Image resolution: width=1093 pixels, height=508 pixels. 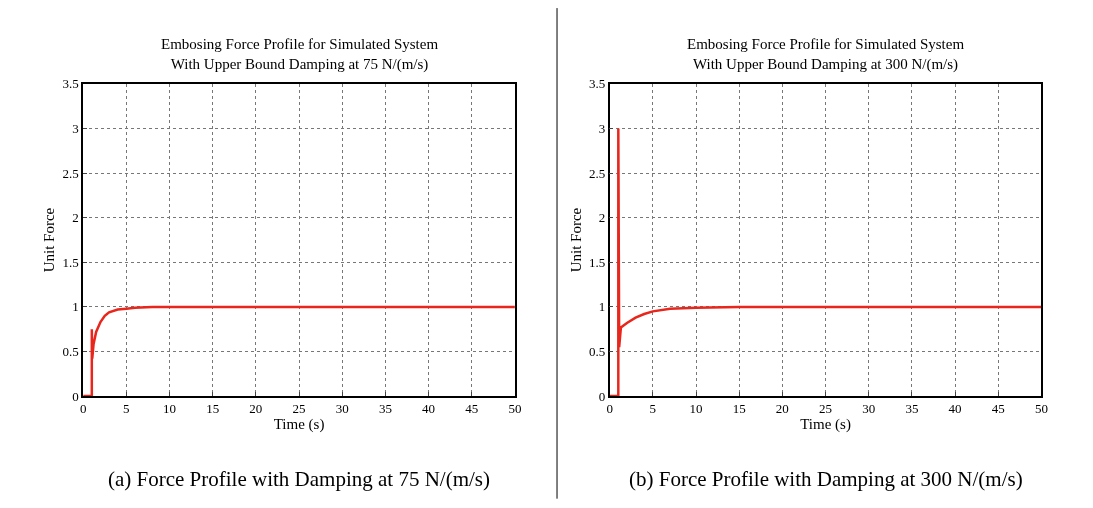 I want to click on text: (a) Force Profile with Damping at 75 N/(m/s), so click(x=299, y=479).